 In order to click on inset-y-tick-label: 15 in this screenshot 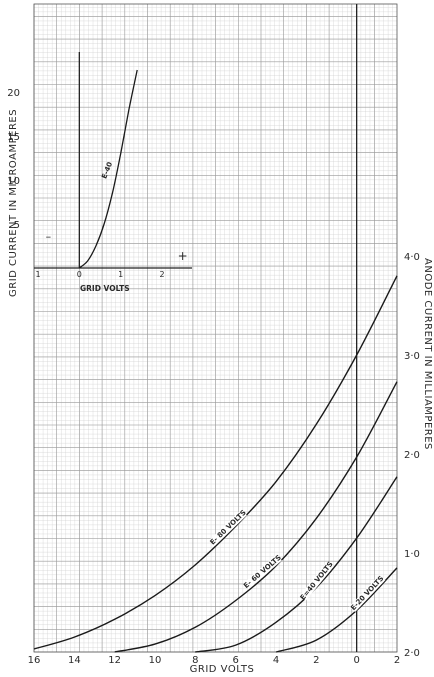, I will do `click(13, 137)`.